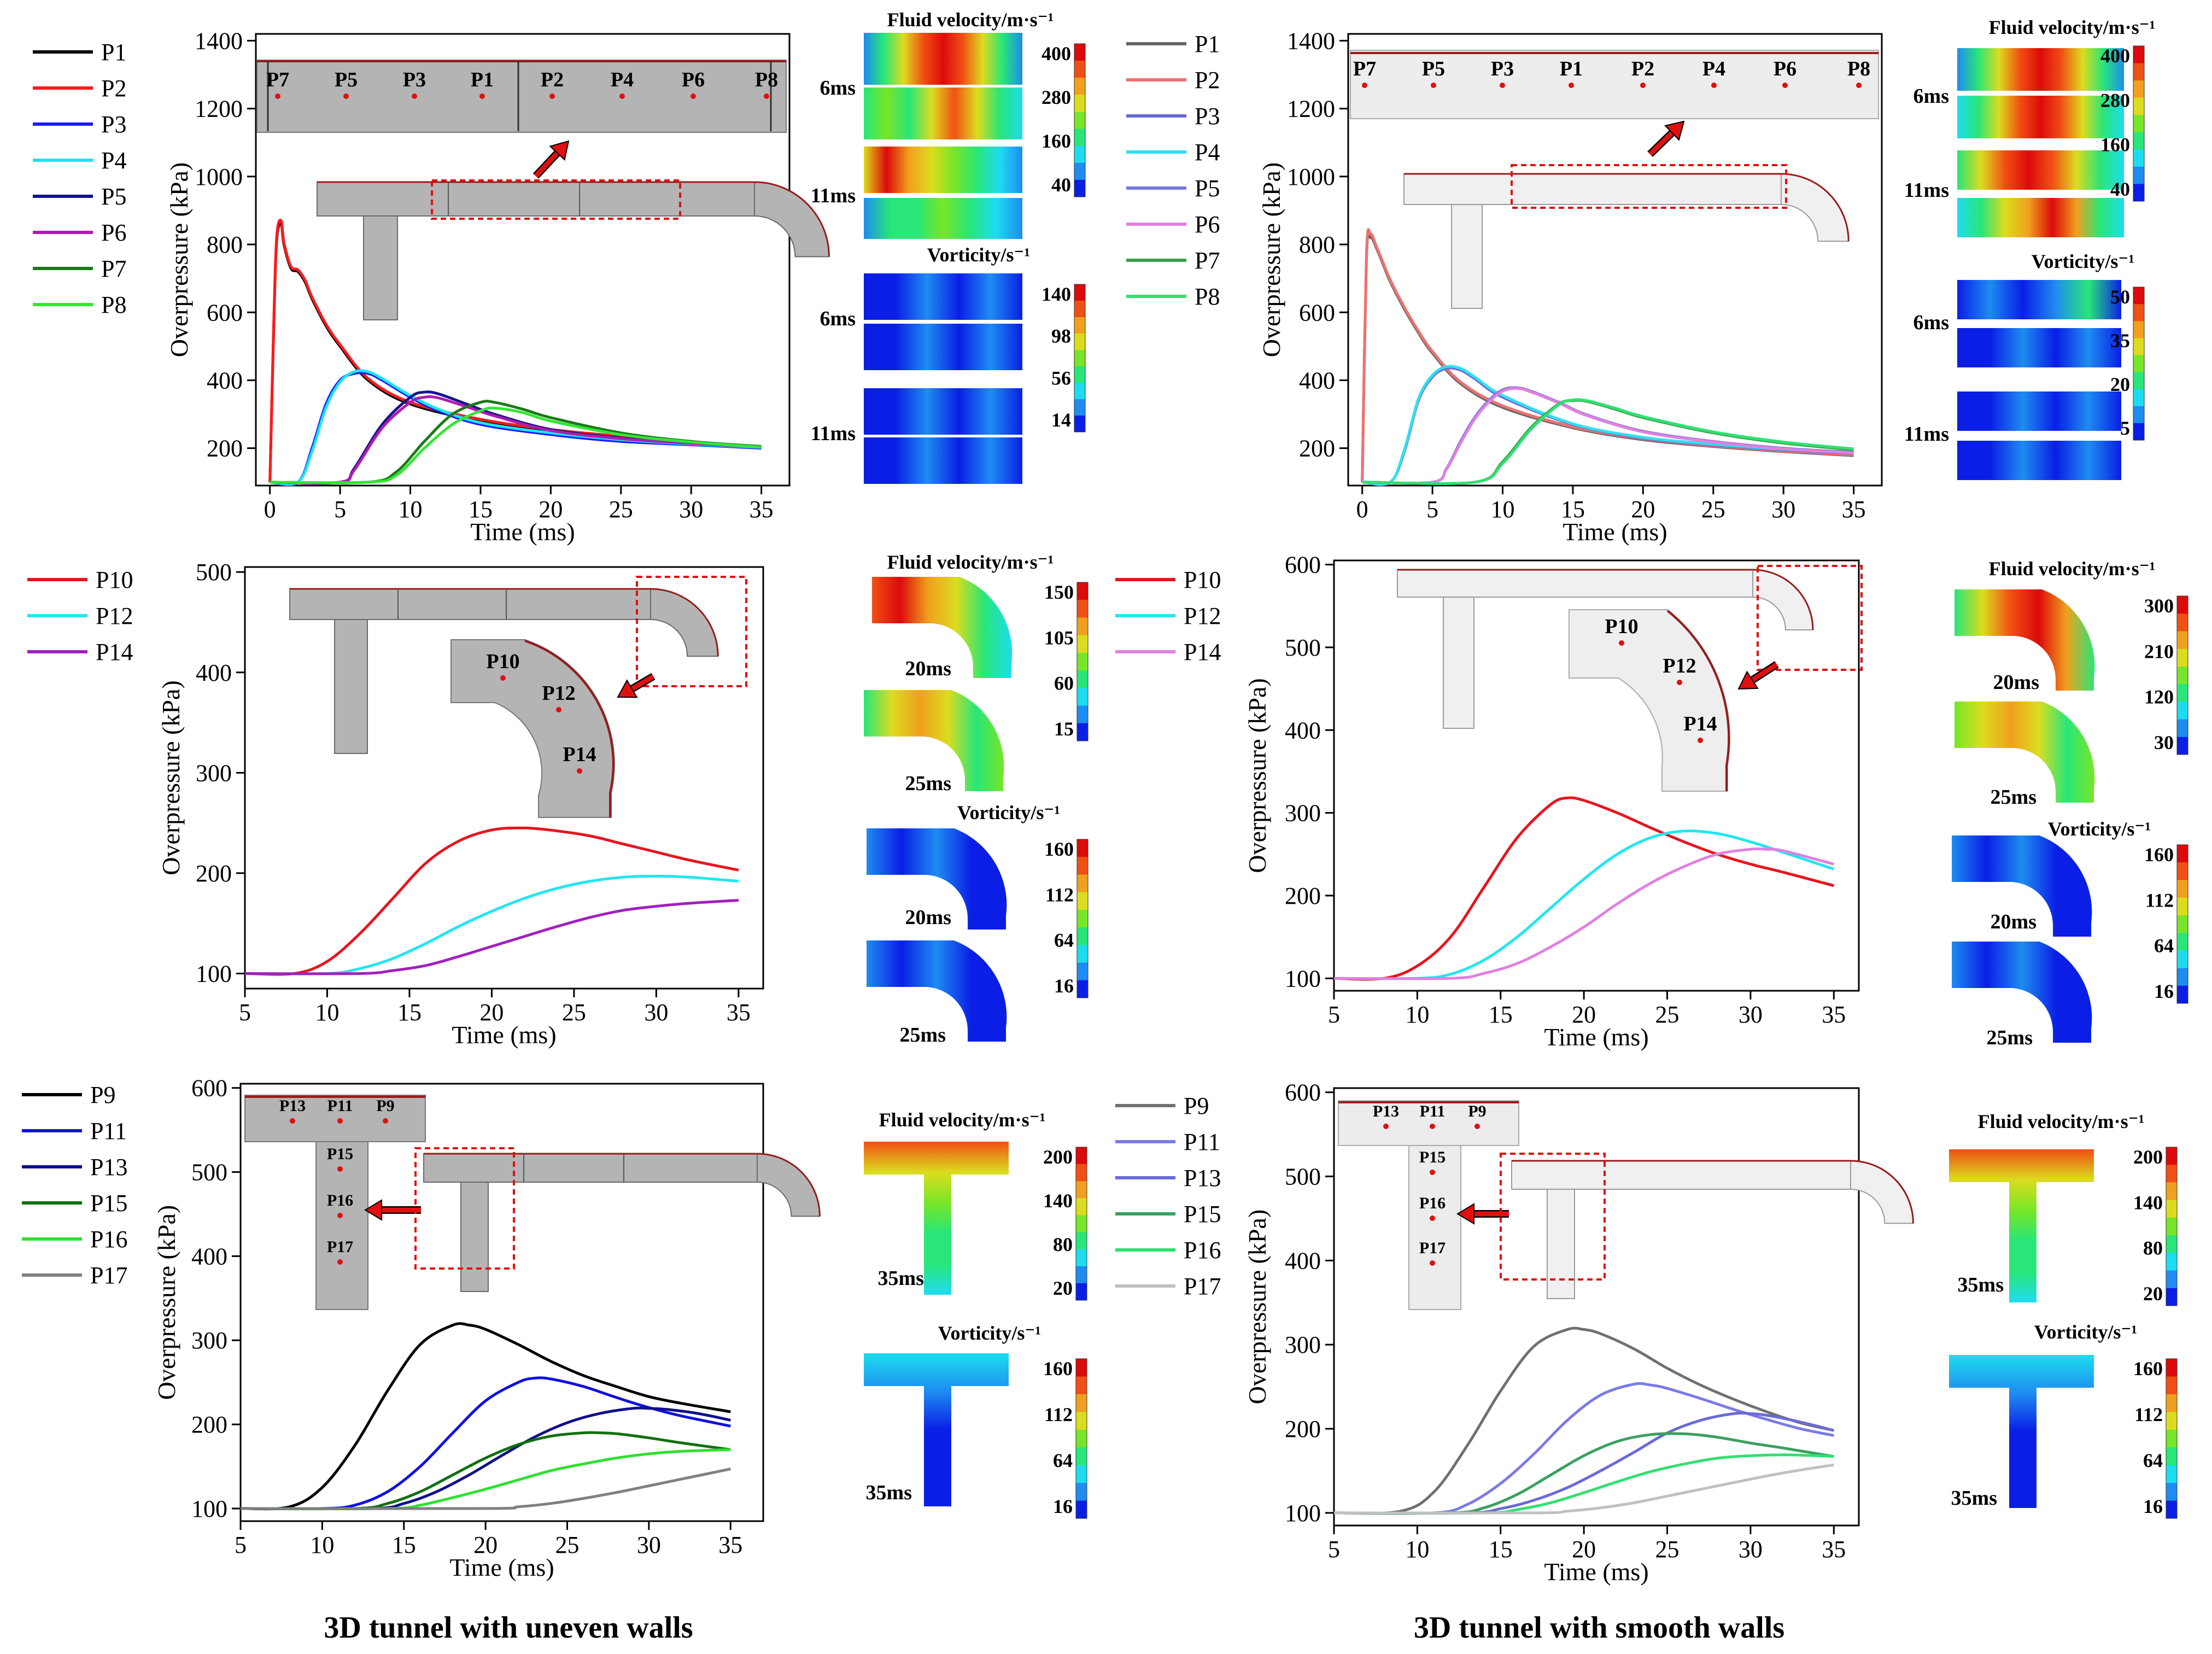 The width and height of the screenshot is (2212, 1654). Describe the element at coordinates (580, 754) in the screenshot. I see `probe-label: P14` at that location.